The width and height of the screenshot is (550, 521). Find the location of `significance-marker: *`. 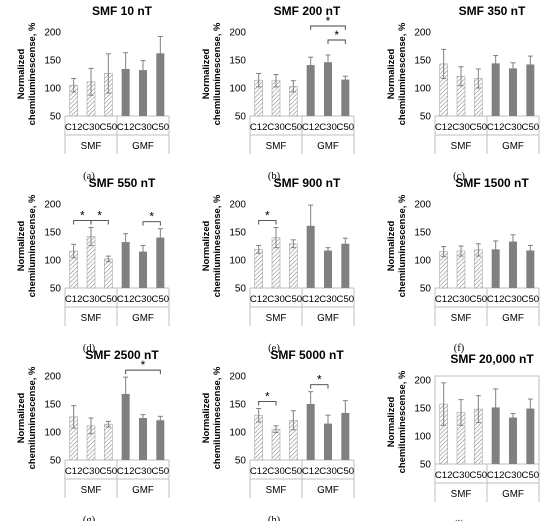

significance-marker: * is located at coordinates (143, 365).